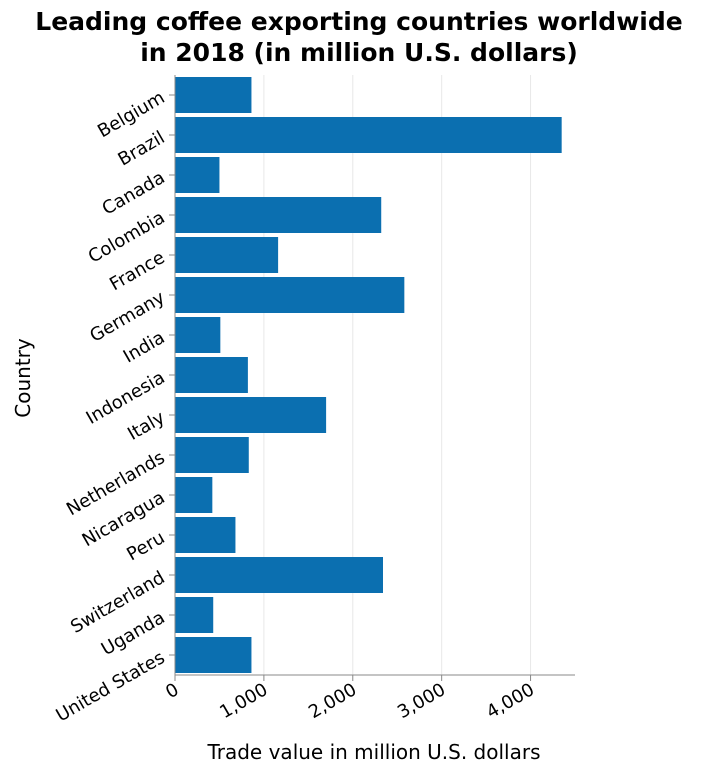  Describe the element at coordinates (197, 175) in the screenshot. I see `bar-canada` at that location.